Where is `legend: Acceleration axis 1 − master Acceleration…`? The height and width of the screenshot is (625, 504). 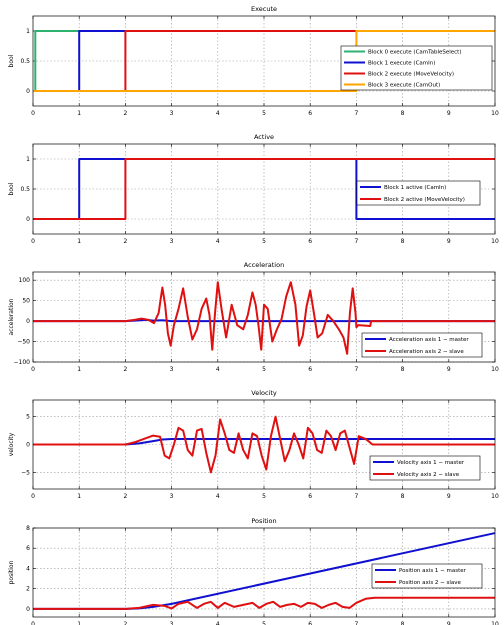
legend: Acceleration axis 1 − master Acceleration… is located at coordinates (422, 345).